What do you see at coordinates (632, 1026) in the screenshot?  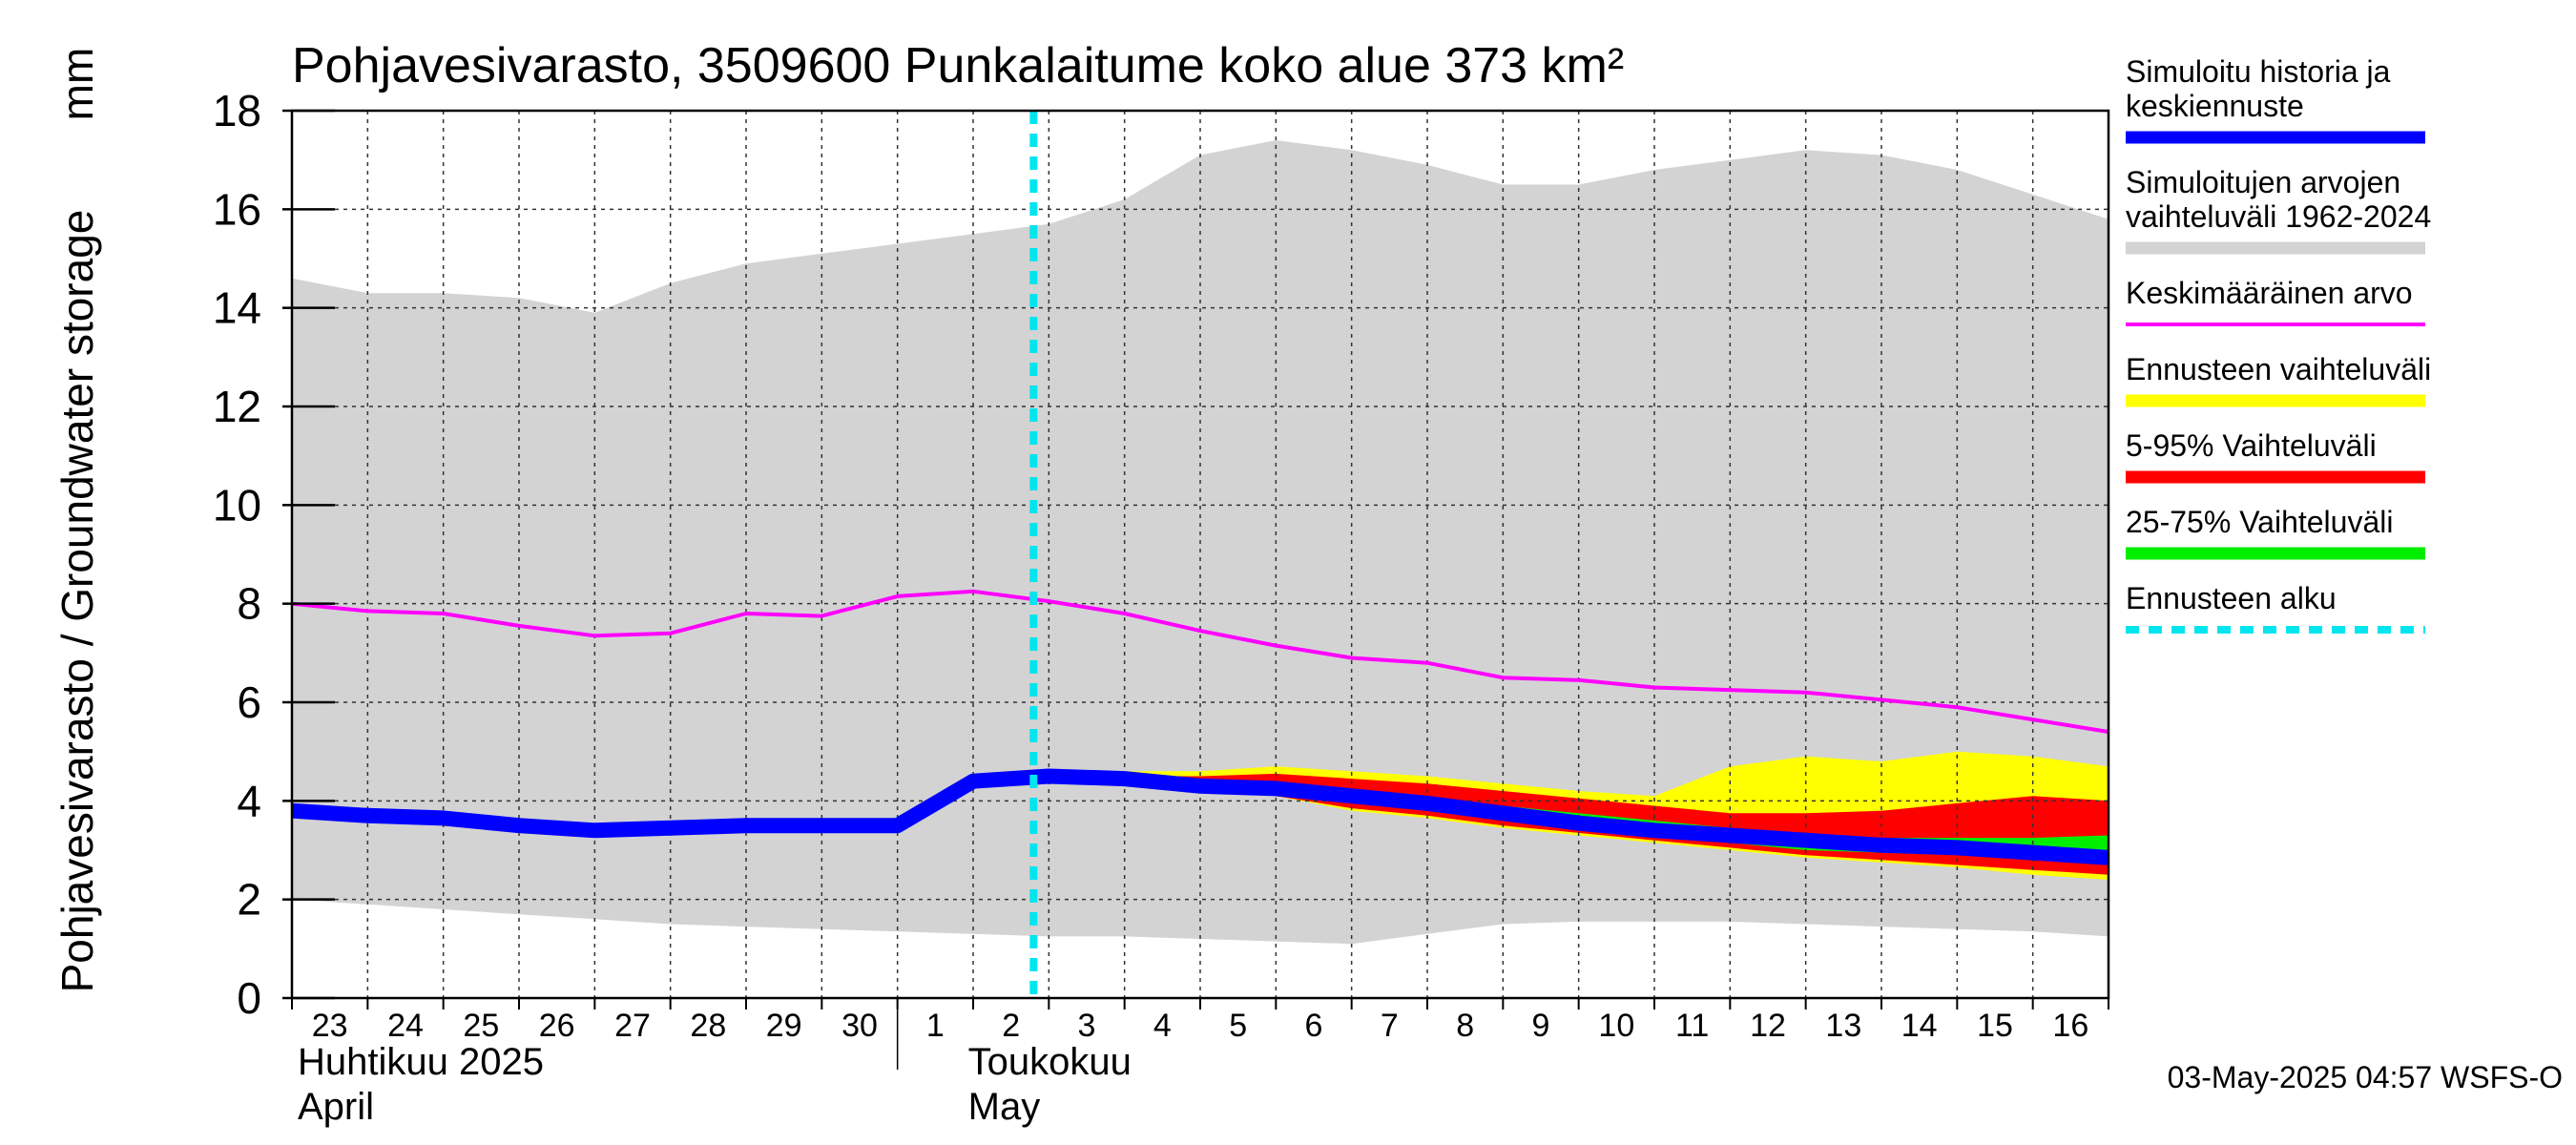 I see `x-day-label: 27` at bounding box center [632, 1026].